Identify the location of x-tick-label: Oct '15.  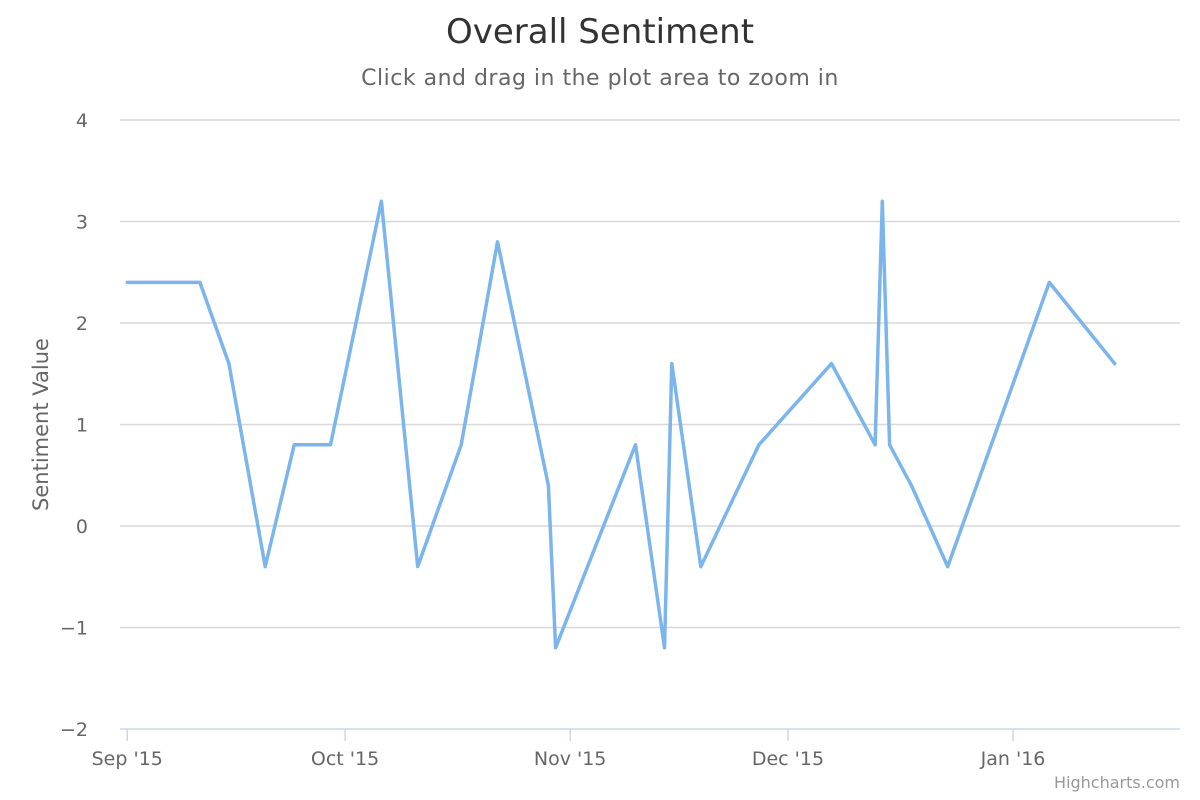
(345, 759).